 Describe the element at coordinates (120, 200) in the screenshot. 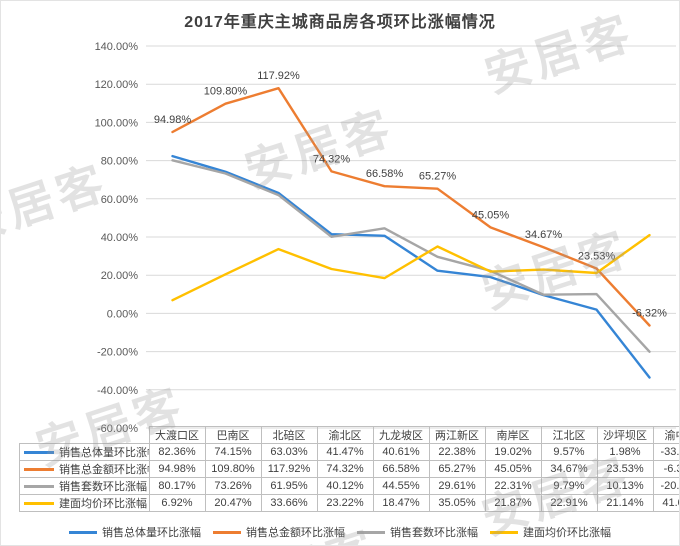

I see `y-axis-tick-label: 60.00%` at that location.